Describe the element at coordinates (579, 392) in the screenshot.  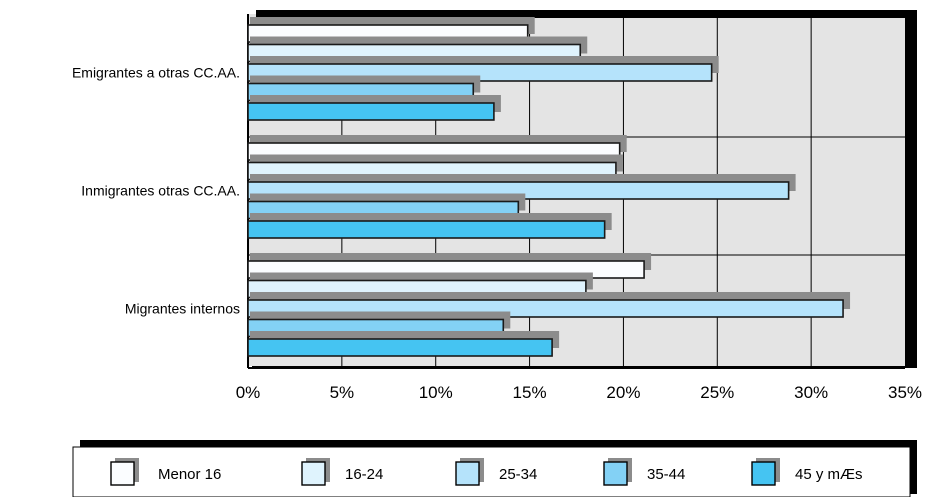
I see `x-axis-ticks: 0% 5% 10% 15% 20% 25% 30% 35%` at that location.